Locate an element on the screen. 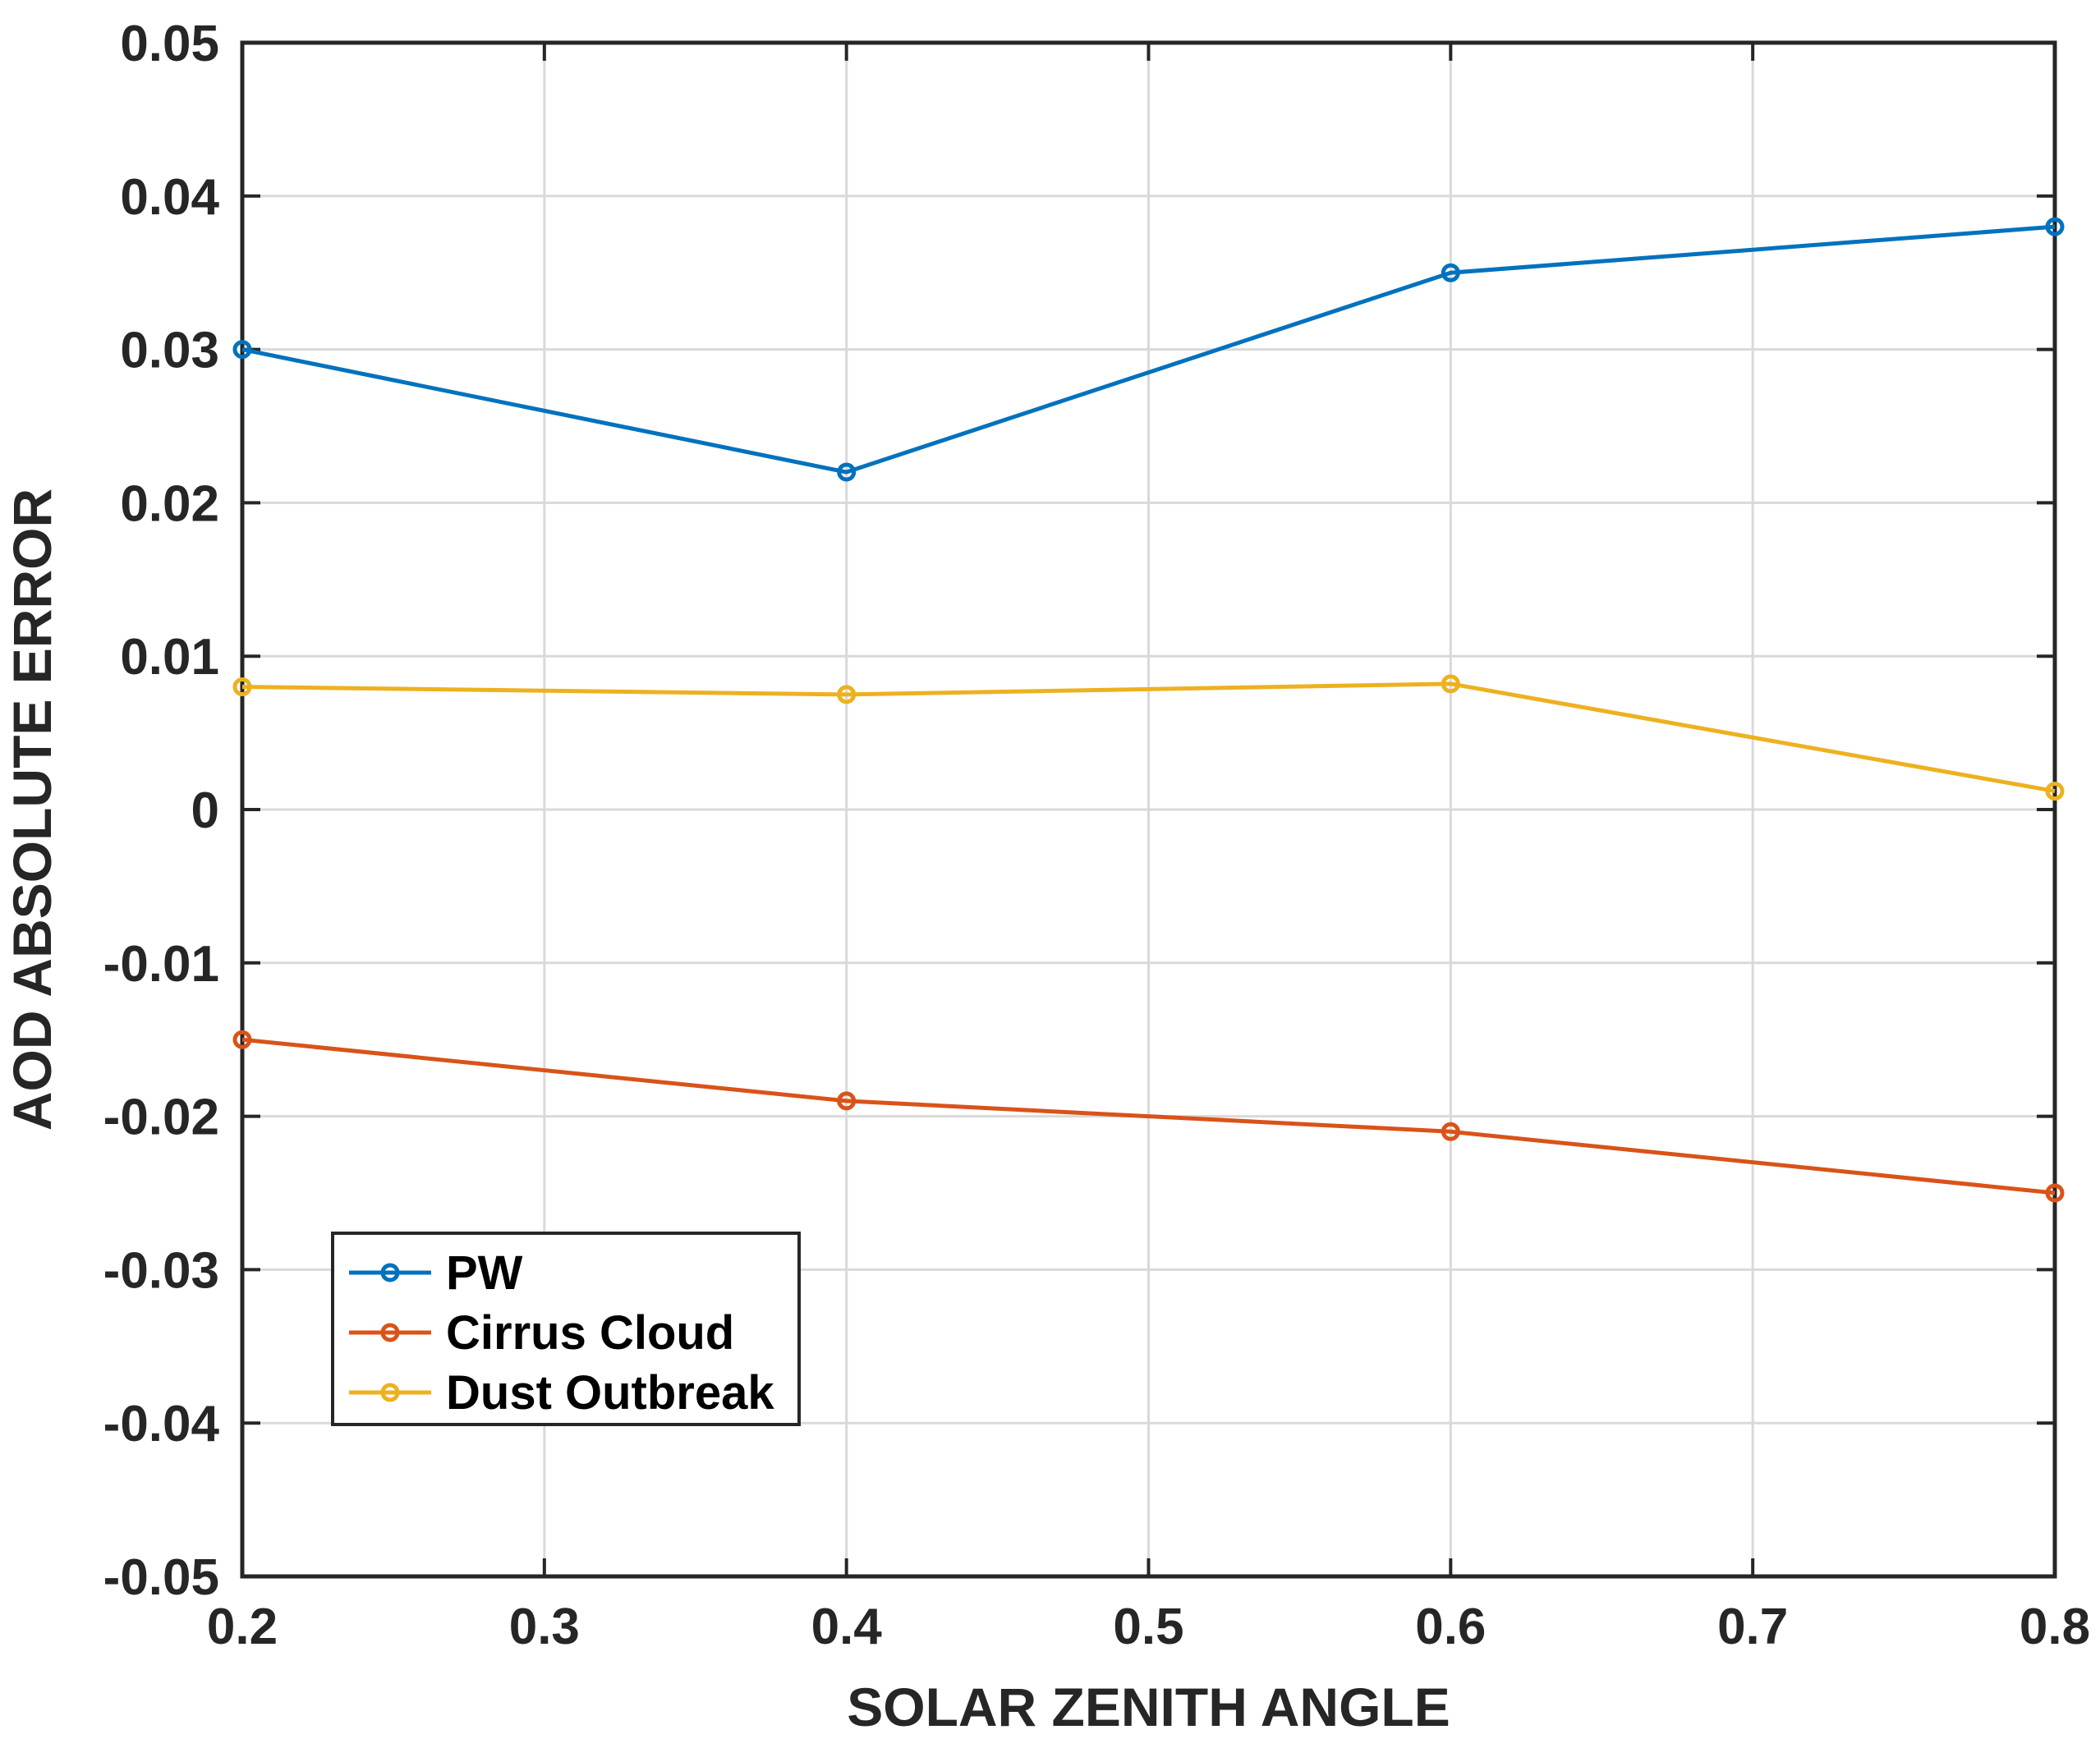  legend-item-cirrus-cloud: Cirrus Cloud is located at coordinates (541, 1333).